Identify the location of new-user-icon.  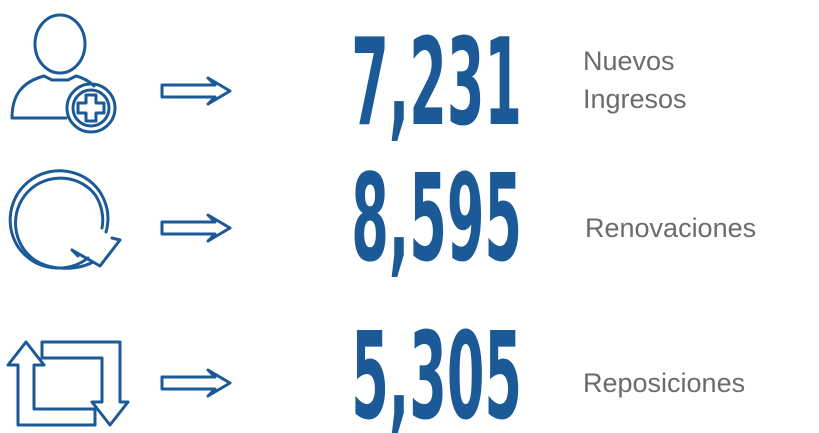
(63, 73).